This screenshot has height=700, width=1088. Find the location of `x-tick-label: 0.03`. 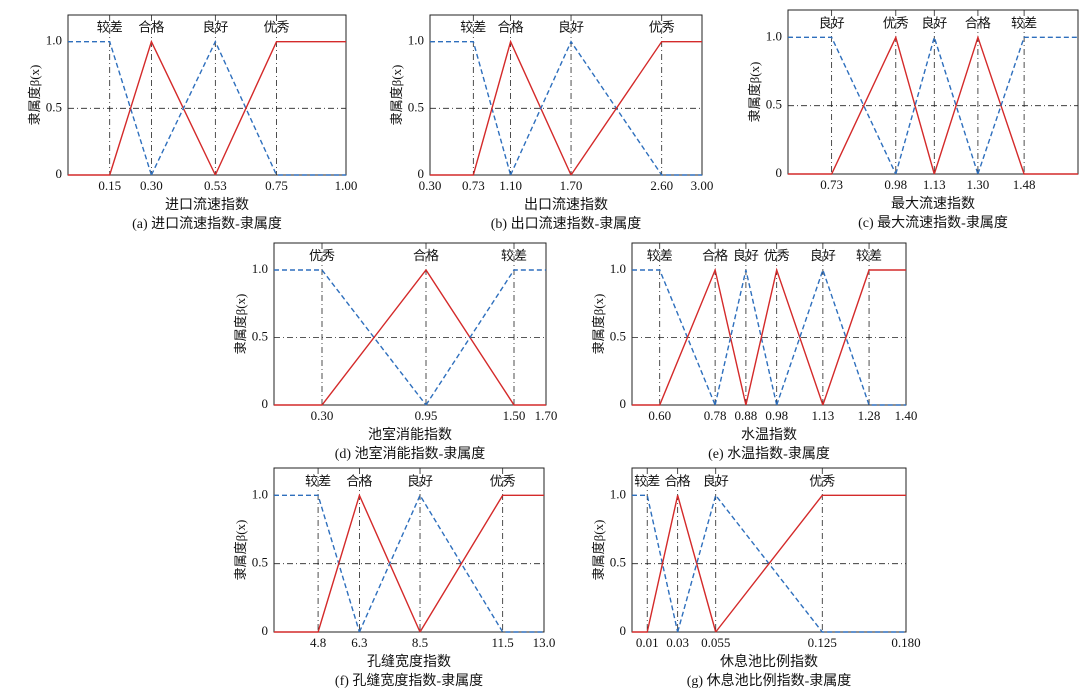

x-tick-label: 0.03 is located at coordinates (677, 642).